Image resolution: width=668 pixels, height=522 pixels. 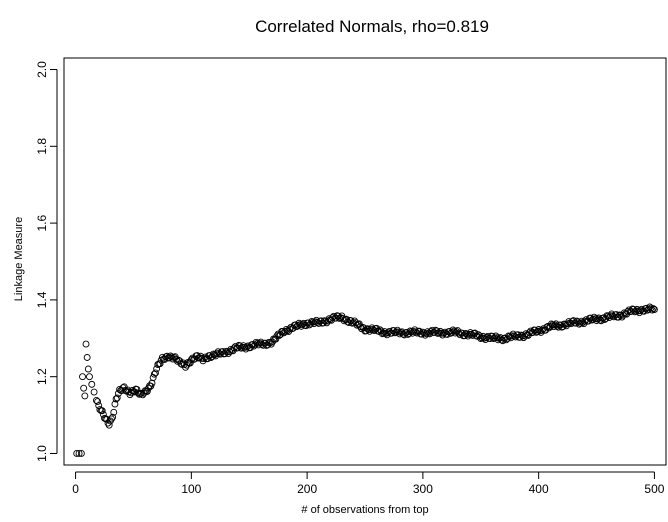 What do you see at coordinates (42, 376) in the screenshot?
I see `y-tick-label: 1.2` at bounding box center [42, 376].